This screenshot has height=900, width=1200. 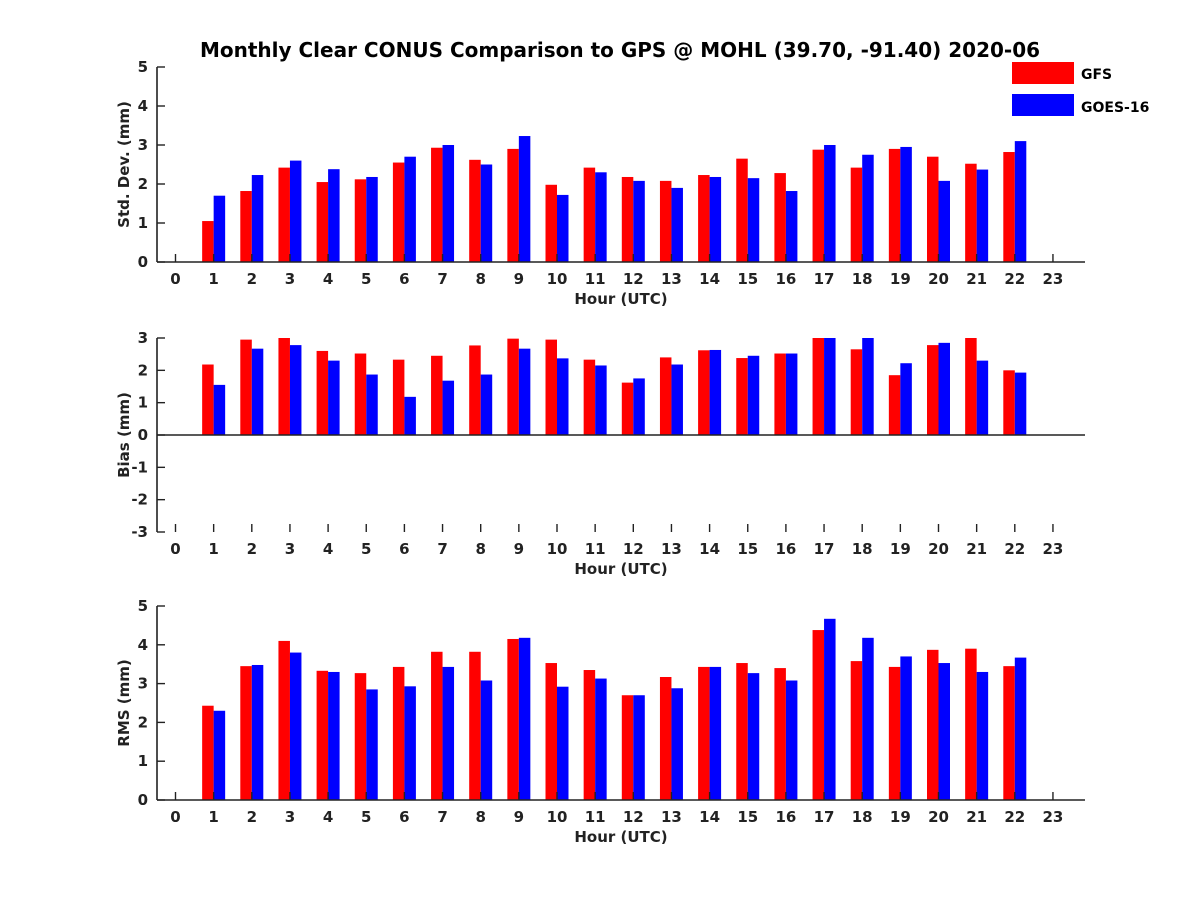 I want to click on legend-swatch-goes16, so click(x=1043, y=105).